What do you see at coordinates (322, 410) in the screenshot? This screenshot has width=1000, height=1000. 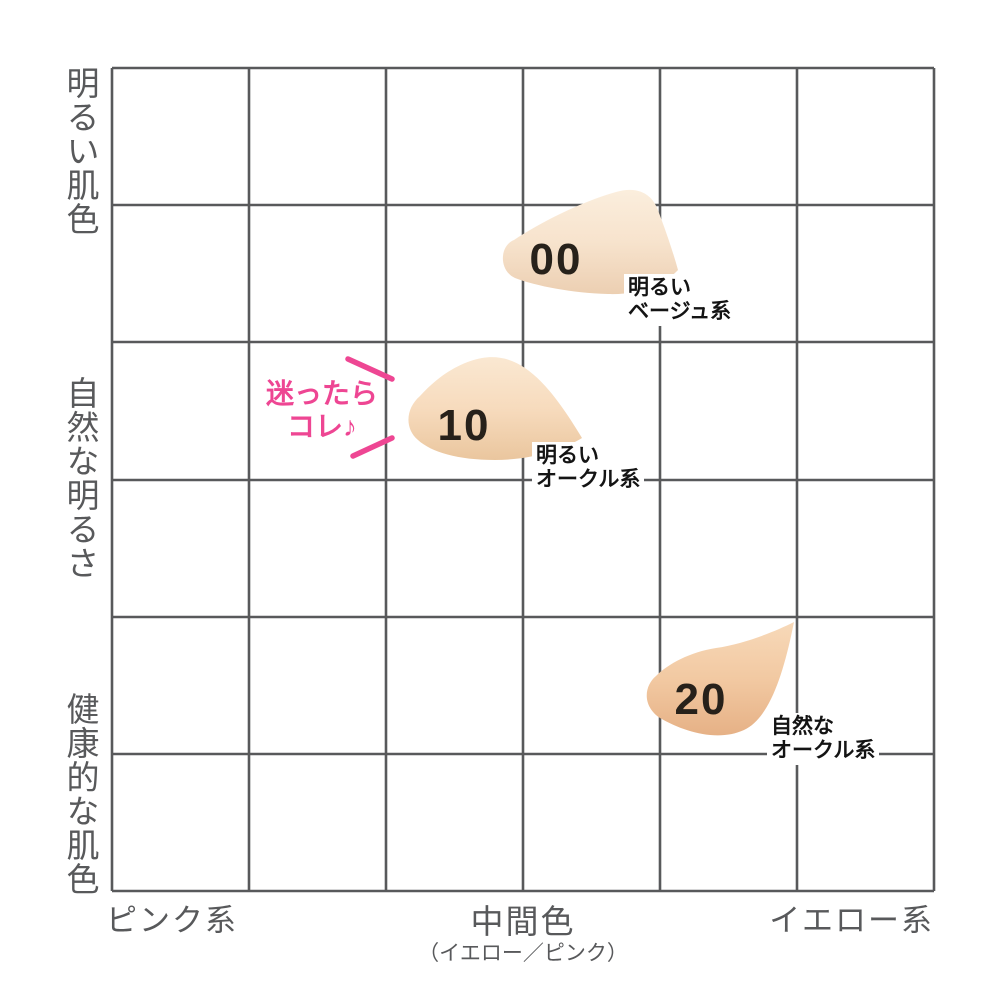 I see `annotation-text: 迷ったら コレ♪` at bounding box center [322, 410].